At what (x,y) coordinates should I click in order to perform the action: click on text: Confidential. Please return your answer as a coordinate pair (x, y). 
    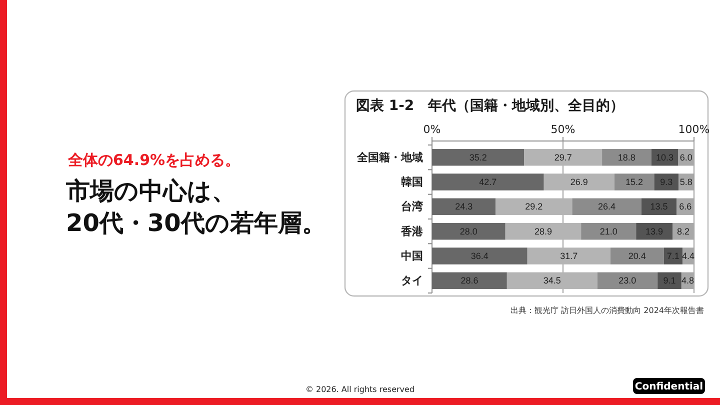
    Looking at the image, I should click on (669, 387).